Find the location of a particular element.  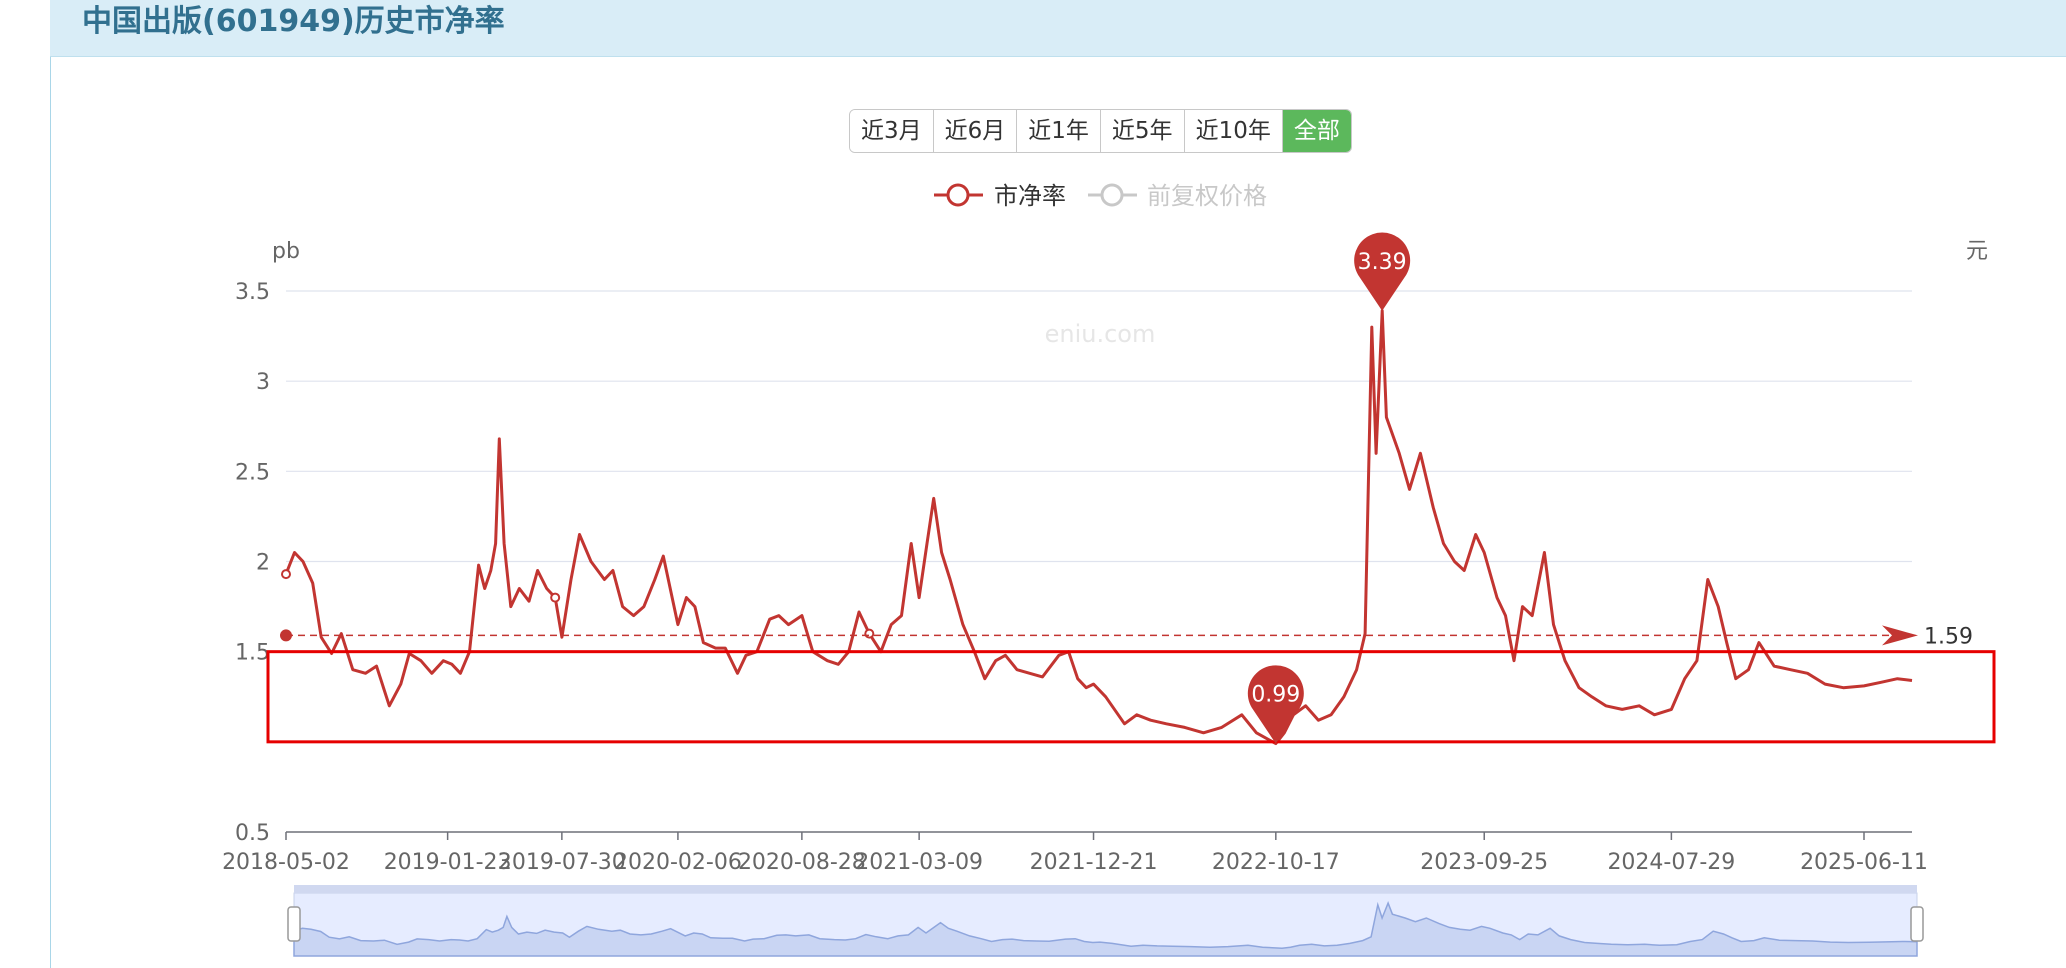

x-tick-label: 2018-05-02 is located at coordinates (286, 862).